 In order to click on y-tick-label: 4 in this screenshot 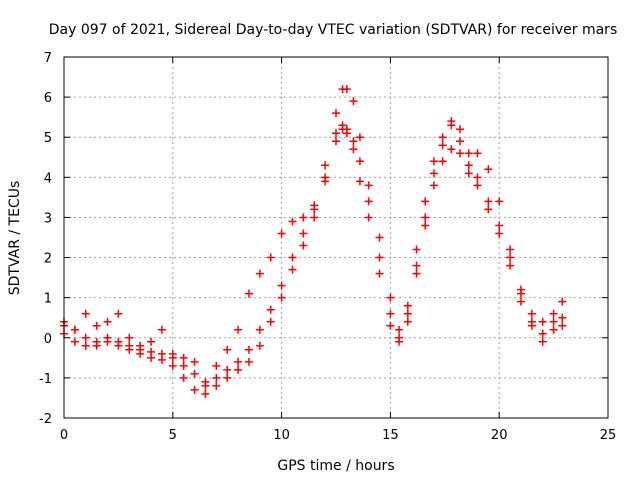, I will do `click(48, 178)`.